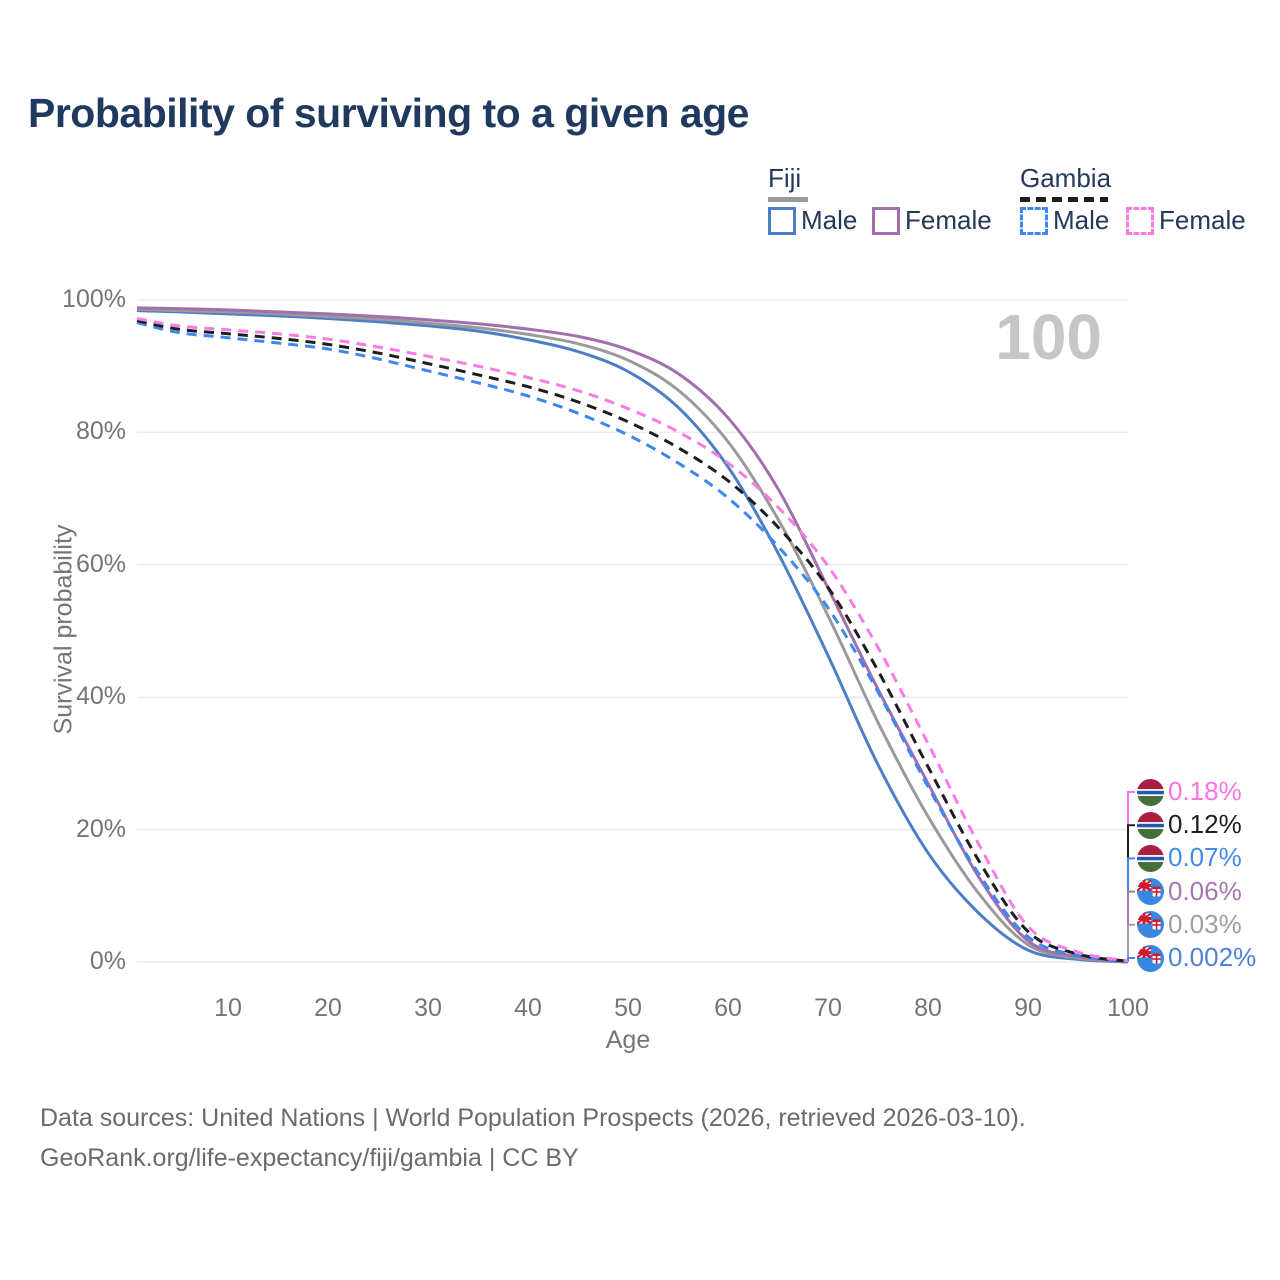 The width and height of the screenshot is (1280, 1280). What do you see at coordinates (1028, 1008) in the screenshot?
I see `x-tick-90: 90` at bounding box center [1028, 1008].